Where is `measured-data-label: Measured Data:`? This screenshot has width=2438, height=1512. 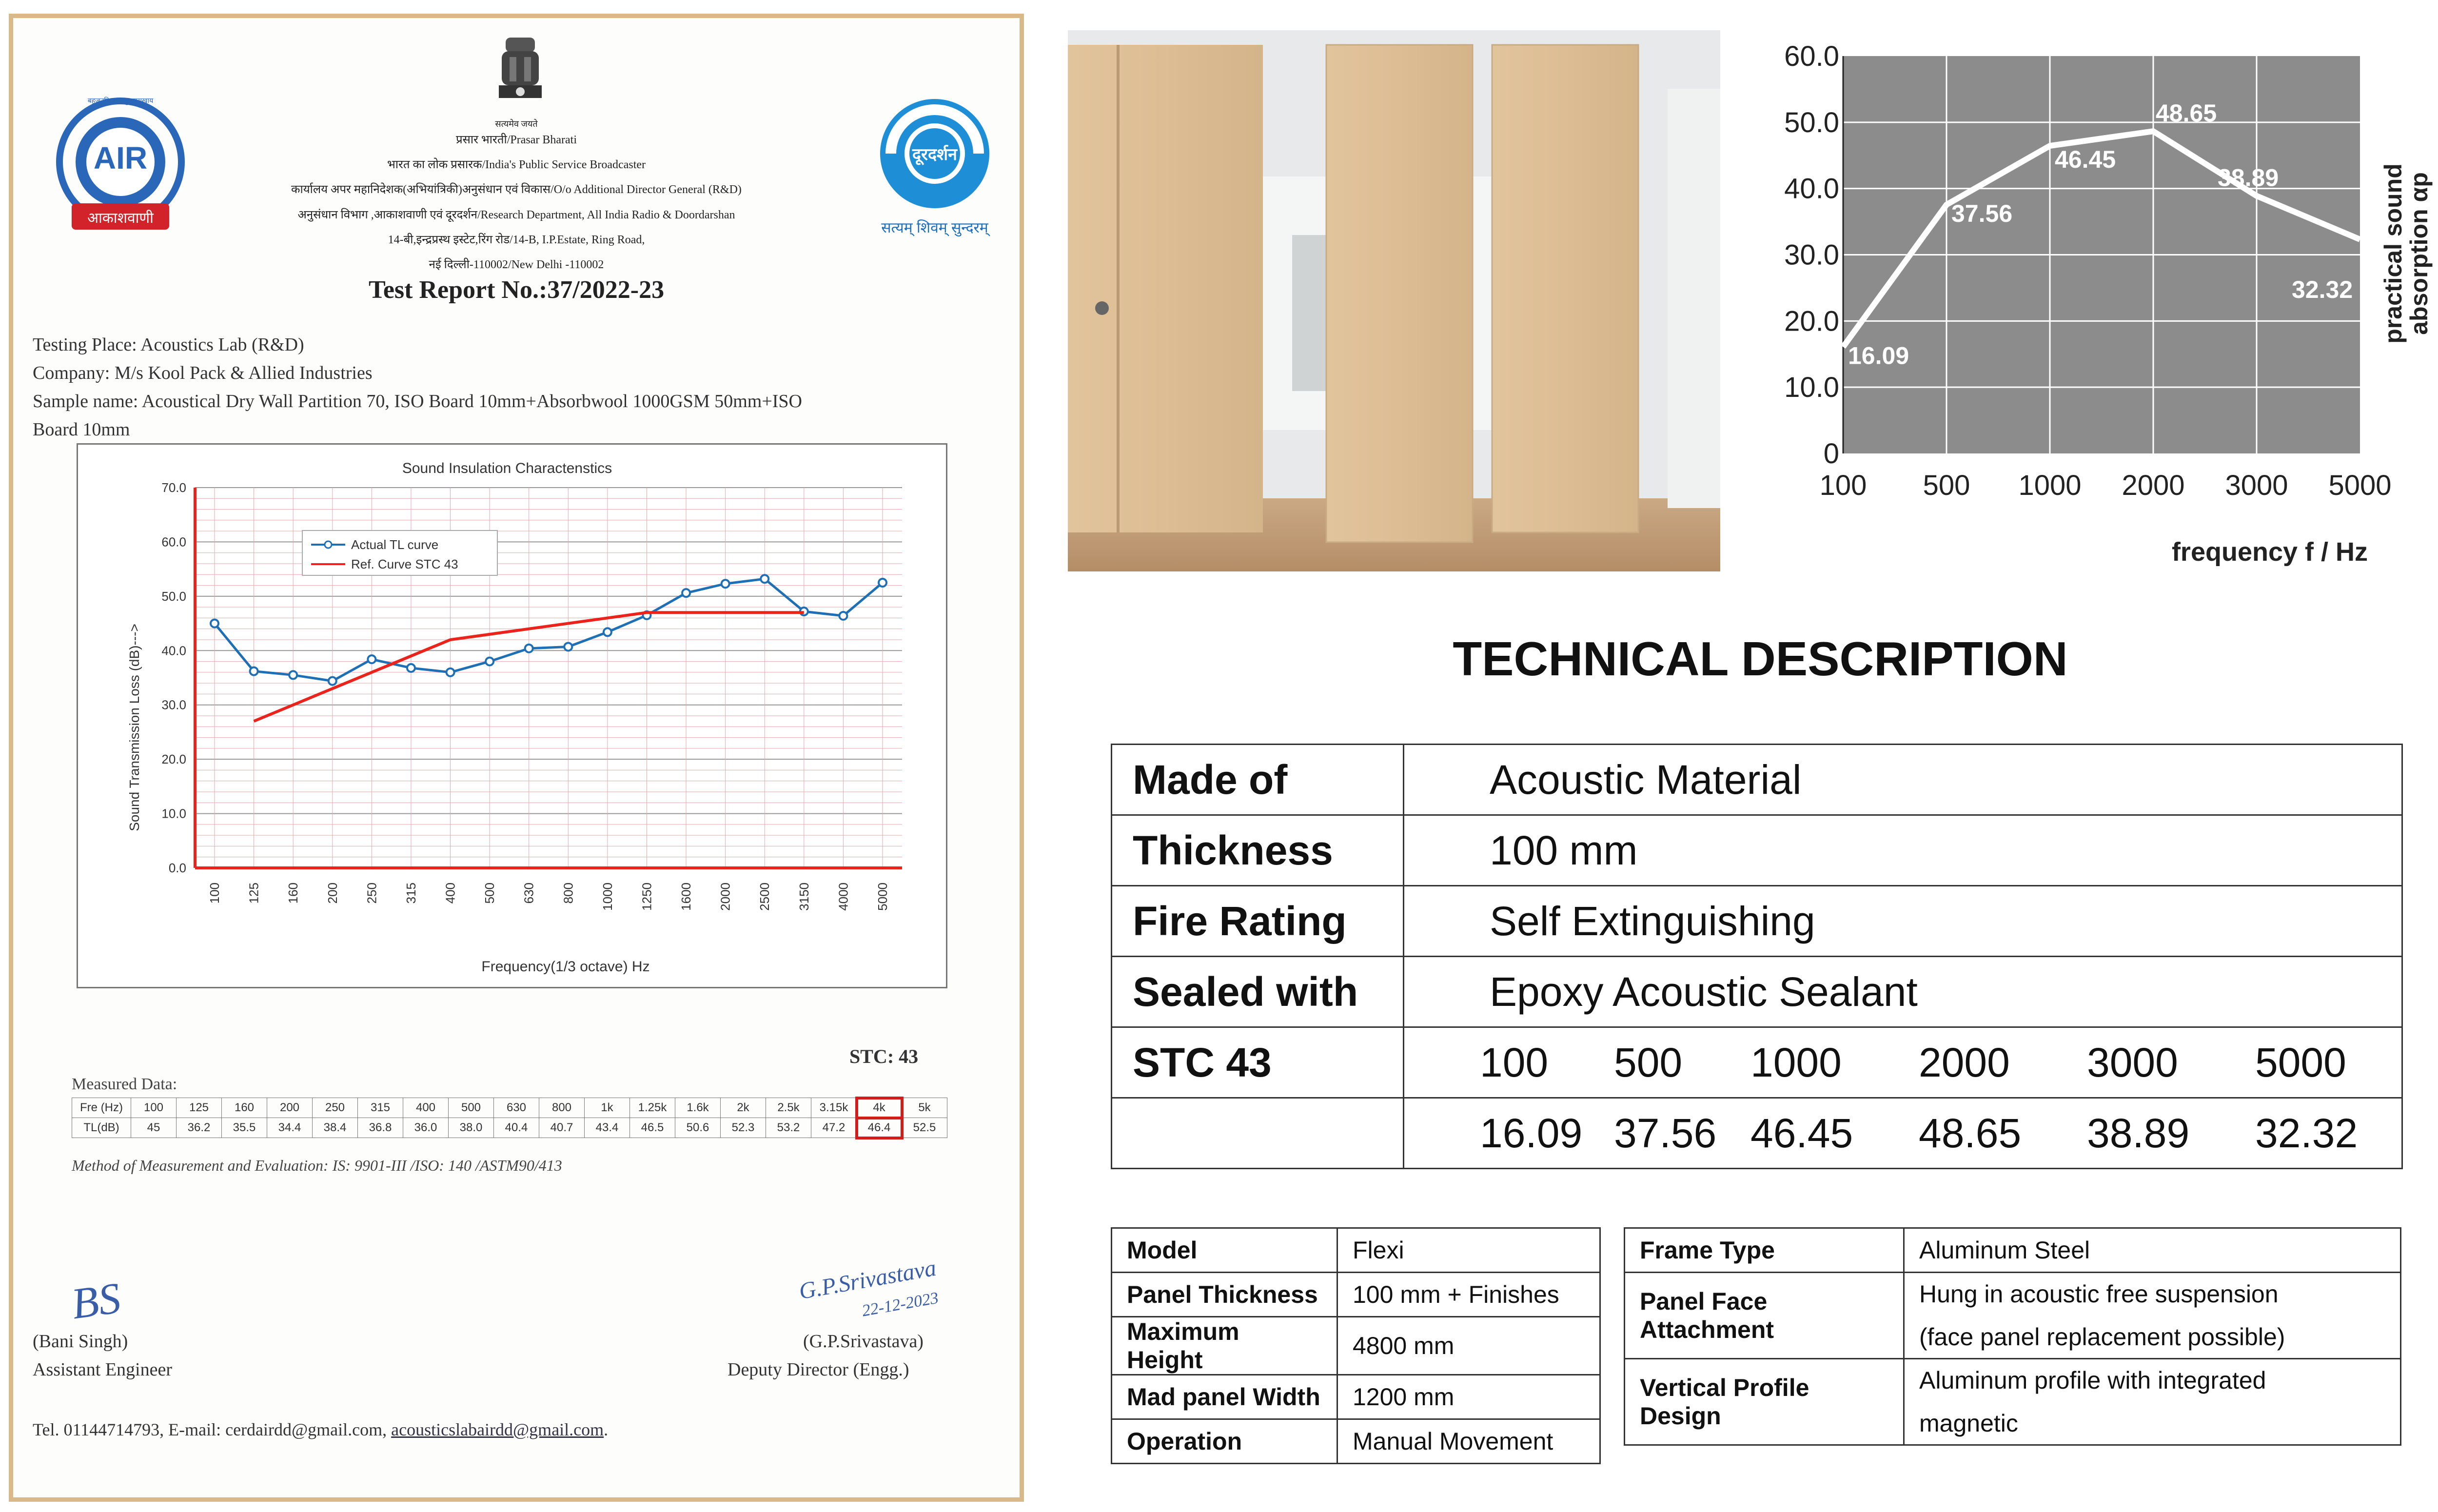 measured-data-label: Measured Data: is located at coordinates (124, 1084).